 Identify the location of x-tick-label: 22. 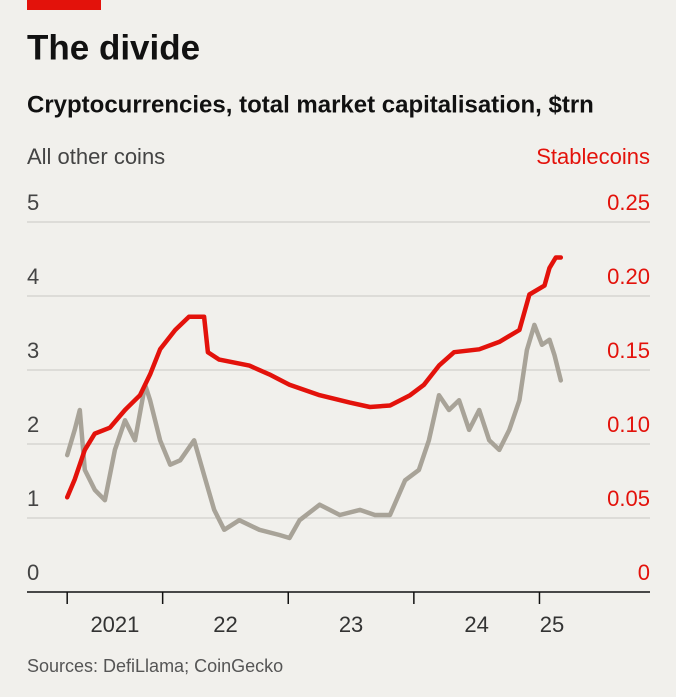
(225, 624).